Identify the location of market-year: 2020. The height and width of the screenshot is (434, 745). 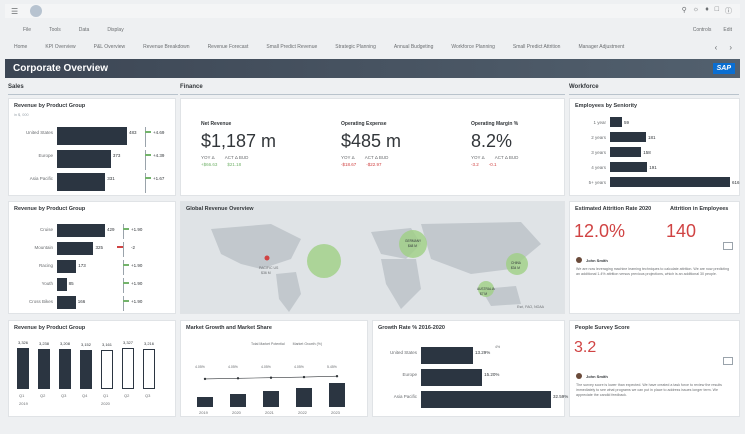
(236, 412).